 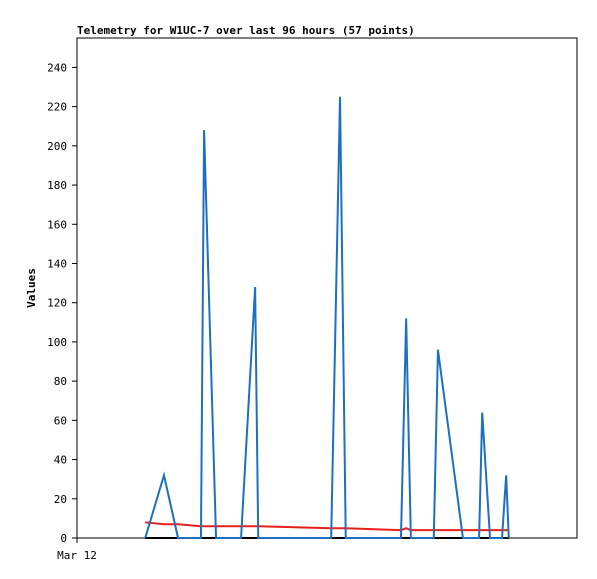 I want to click on y-tick-label: 100, so click(x=57, y=342).